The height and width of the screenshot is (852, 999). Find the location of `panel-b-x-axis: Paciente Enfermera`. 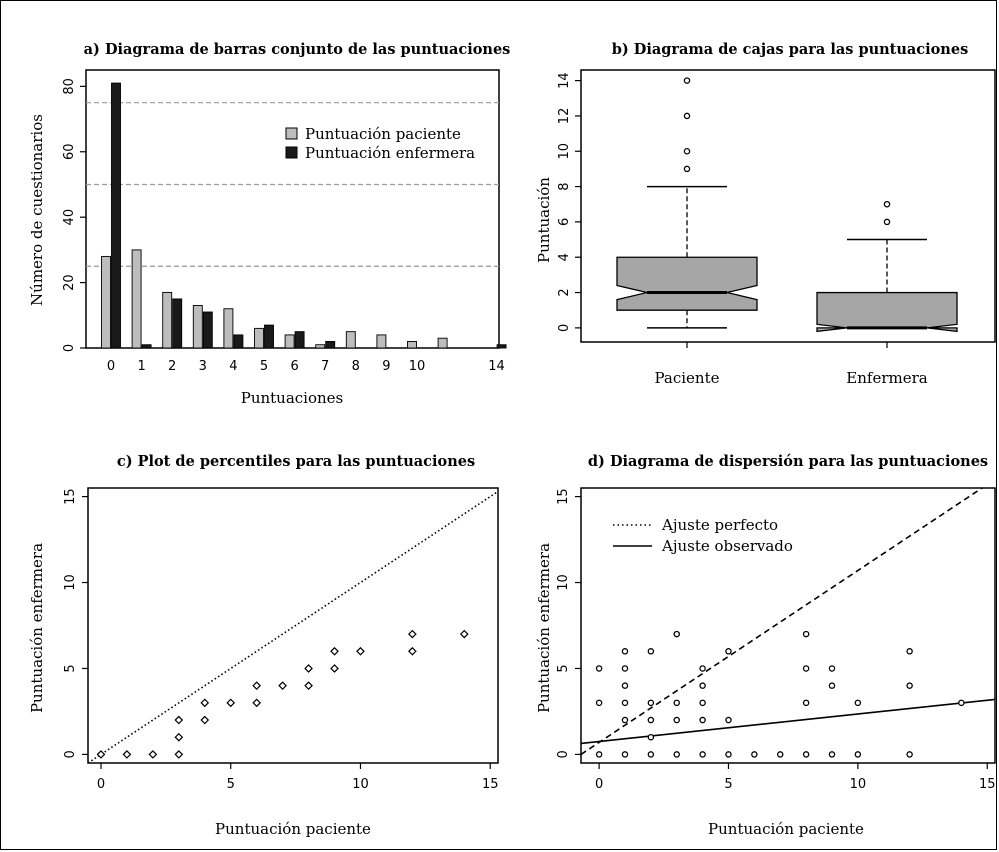

panel-b-x-axis: Paciente Enfermera is located at coordinates (791, 364).